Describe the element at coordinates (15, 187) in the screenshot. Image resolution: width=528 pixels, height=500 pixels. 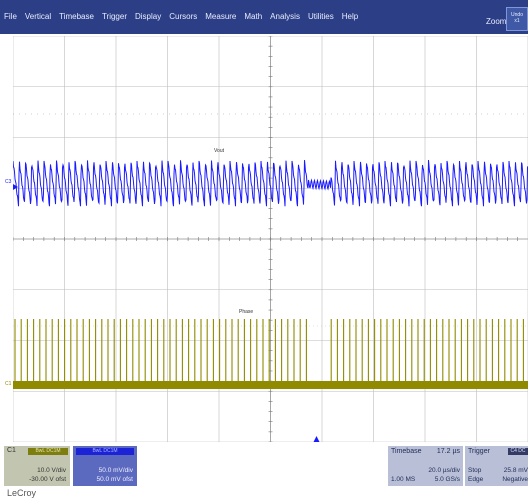
I see `c3-ground-marker` at that location.